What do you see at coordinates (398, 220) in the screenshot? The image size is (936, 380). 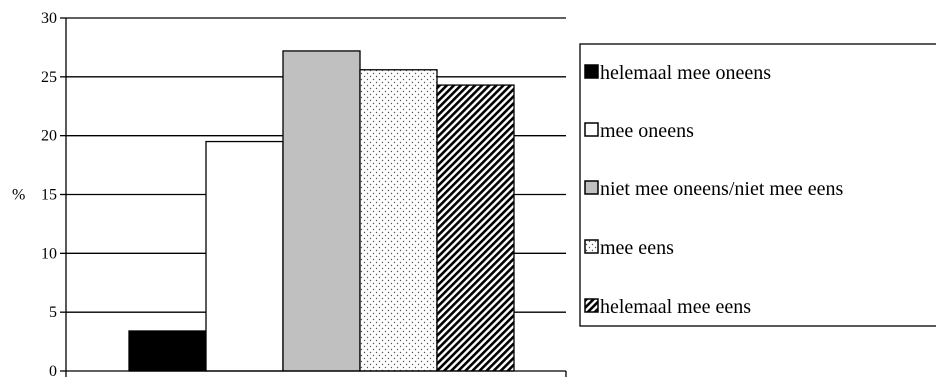 I see `bar-mee-eens` at bounding box center [398, 220].